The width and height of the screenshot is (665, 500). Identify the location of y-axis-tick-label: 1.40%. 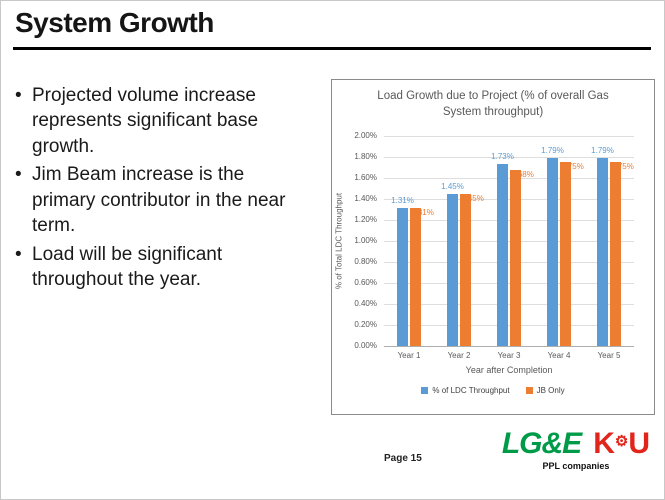
(365, 198).